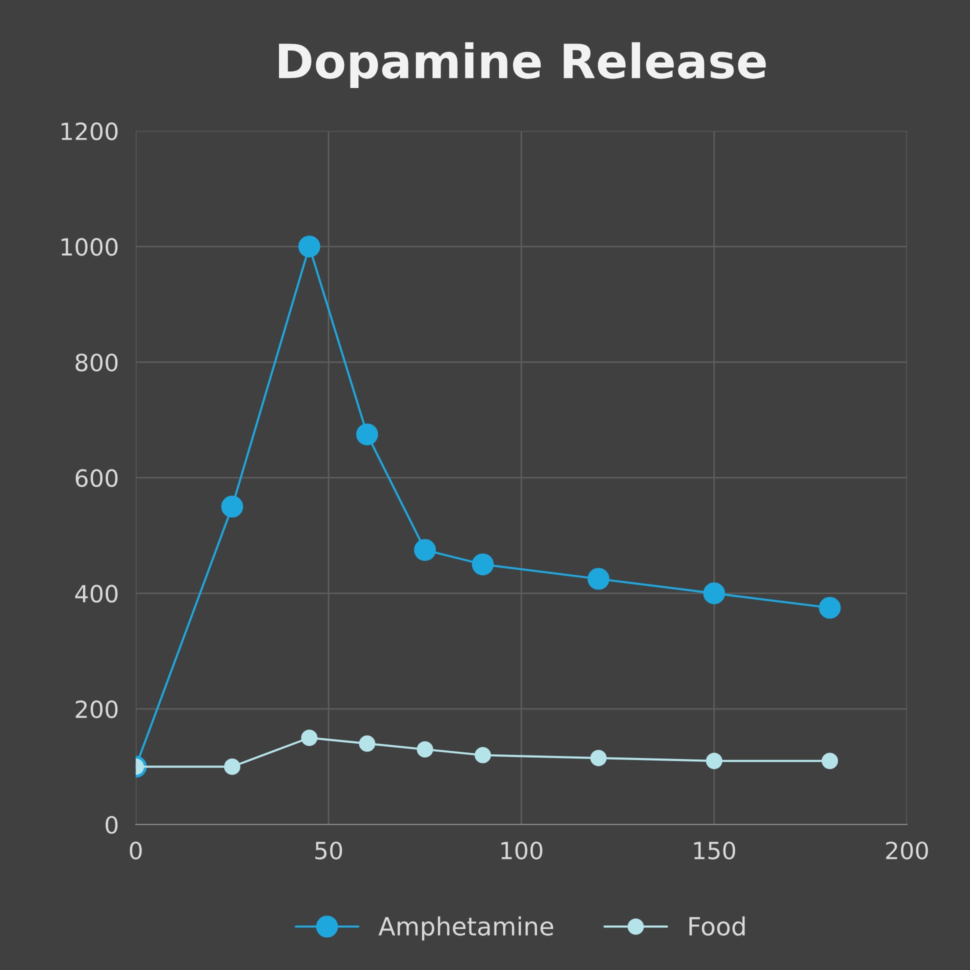  What do you see at coordinates (522, 65) in the screenshot?
I see `chart-title: Dopamine Release` at bounding box center [522, 65].